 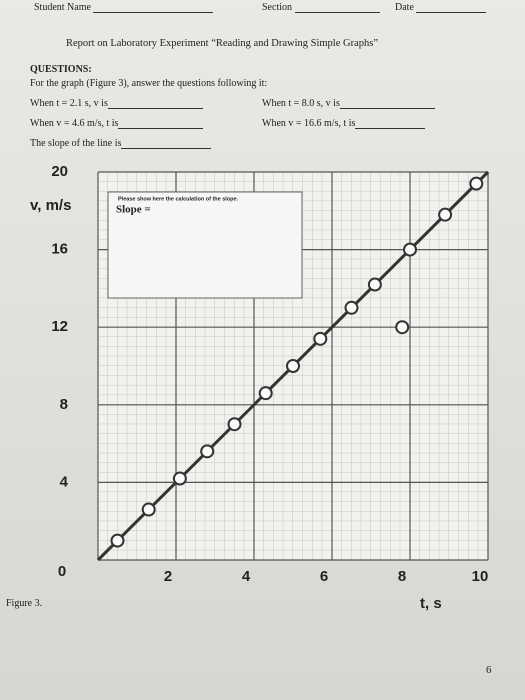 I want to click on question: When t = 8.0 s, v is, so click(x=348, y=103).